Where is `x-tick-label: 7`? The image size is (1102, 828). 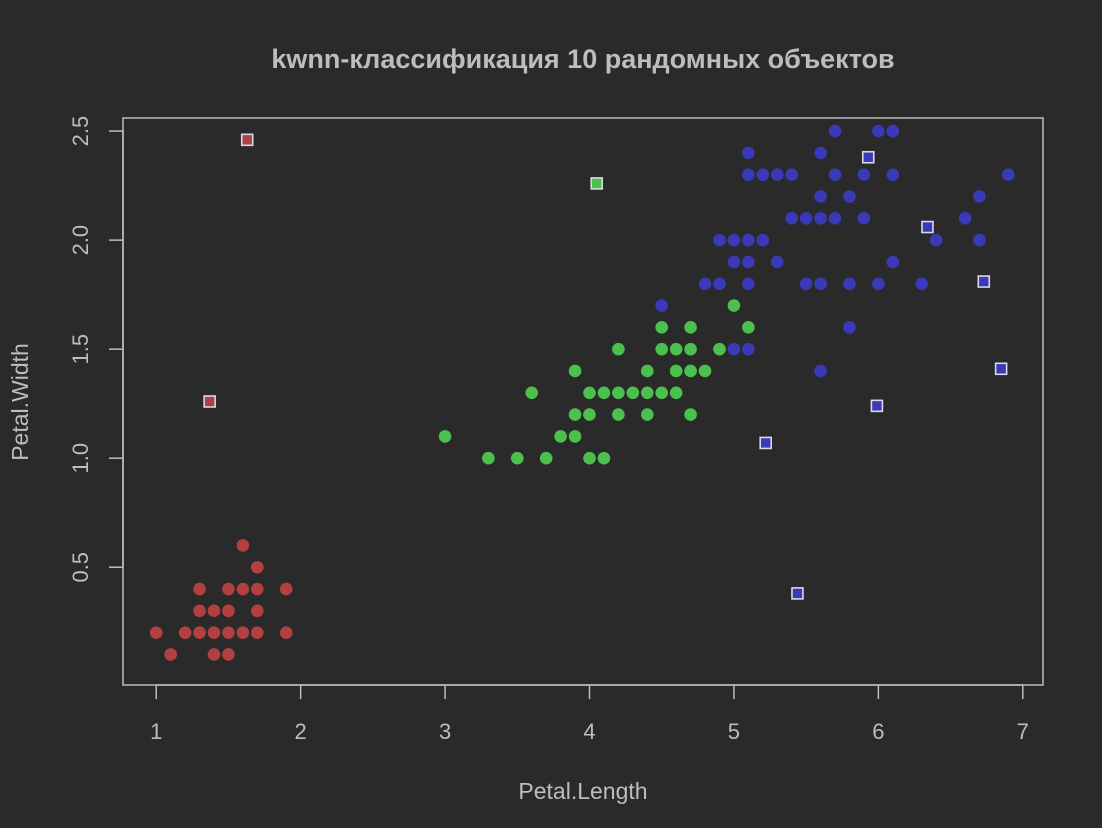
x-tick-label: 7 is located at coordinates (1023, 731).